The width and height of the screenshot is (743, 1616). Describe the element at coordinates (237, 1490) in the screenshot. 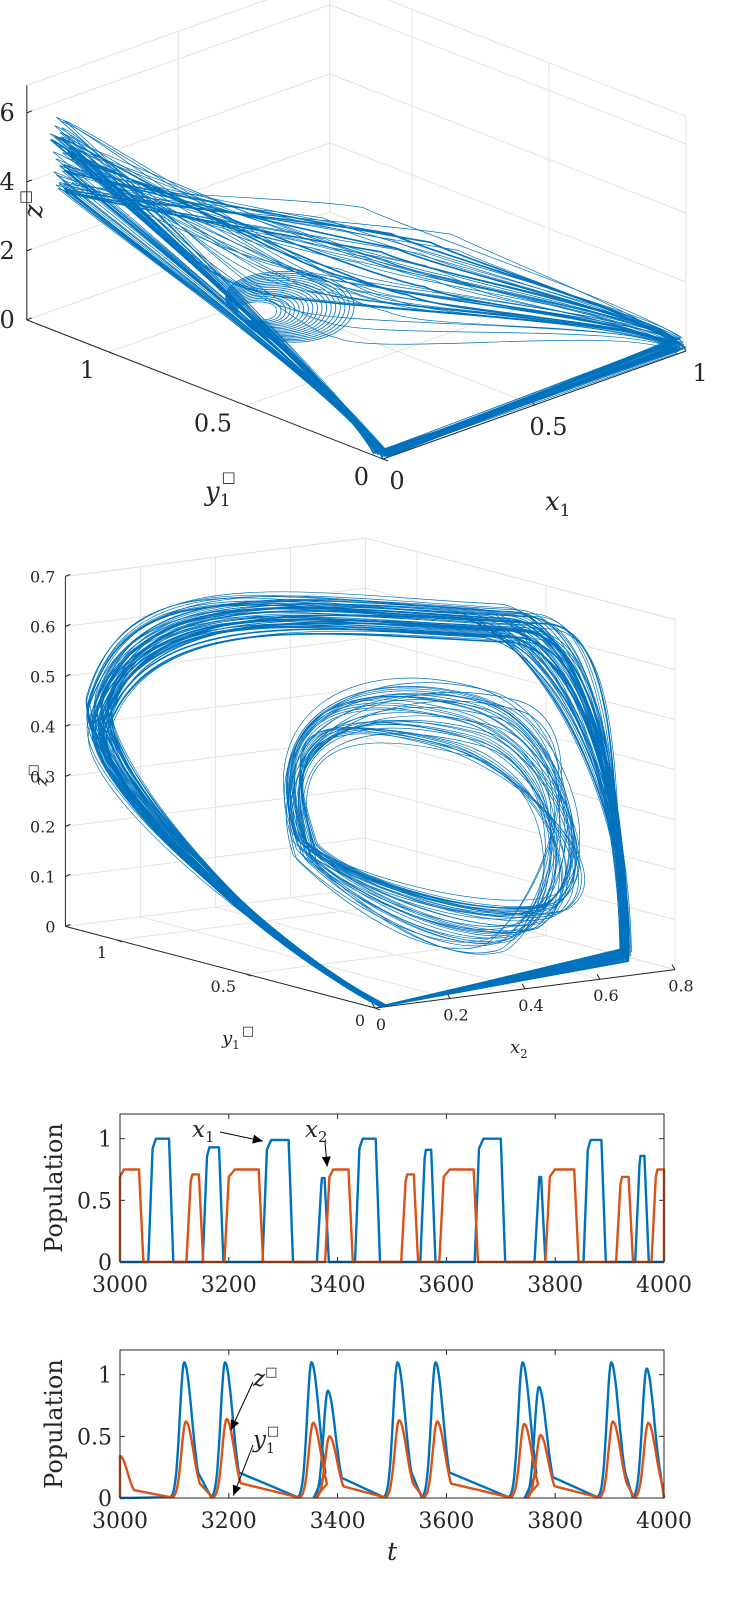

I see `annotation-arrow-y1-head` at that location.